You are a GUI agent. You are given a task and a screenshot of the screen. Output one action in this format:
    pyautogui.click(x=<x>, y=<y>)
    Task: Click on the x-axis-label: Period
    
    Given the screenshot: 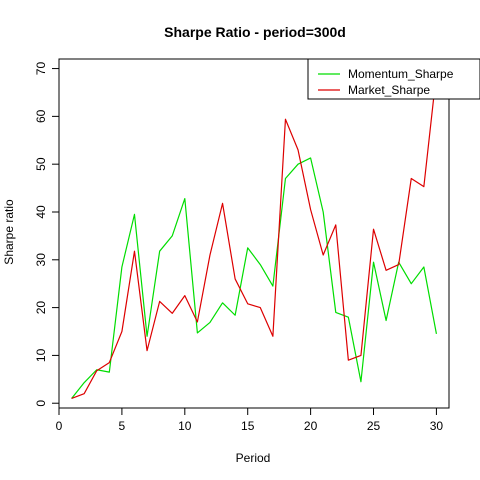 What is the action you would take?
    pyautogui.click(x=253, y=458)
    